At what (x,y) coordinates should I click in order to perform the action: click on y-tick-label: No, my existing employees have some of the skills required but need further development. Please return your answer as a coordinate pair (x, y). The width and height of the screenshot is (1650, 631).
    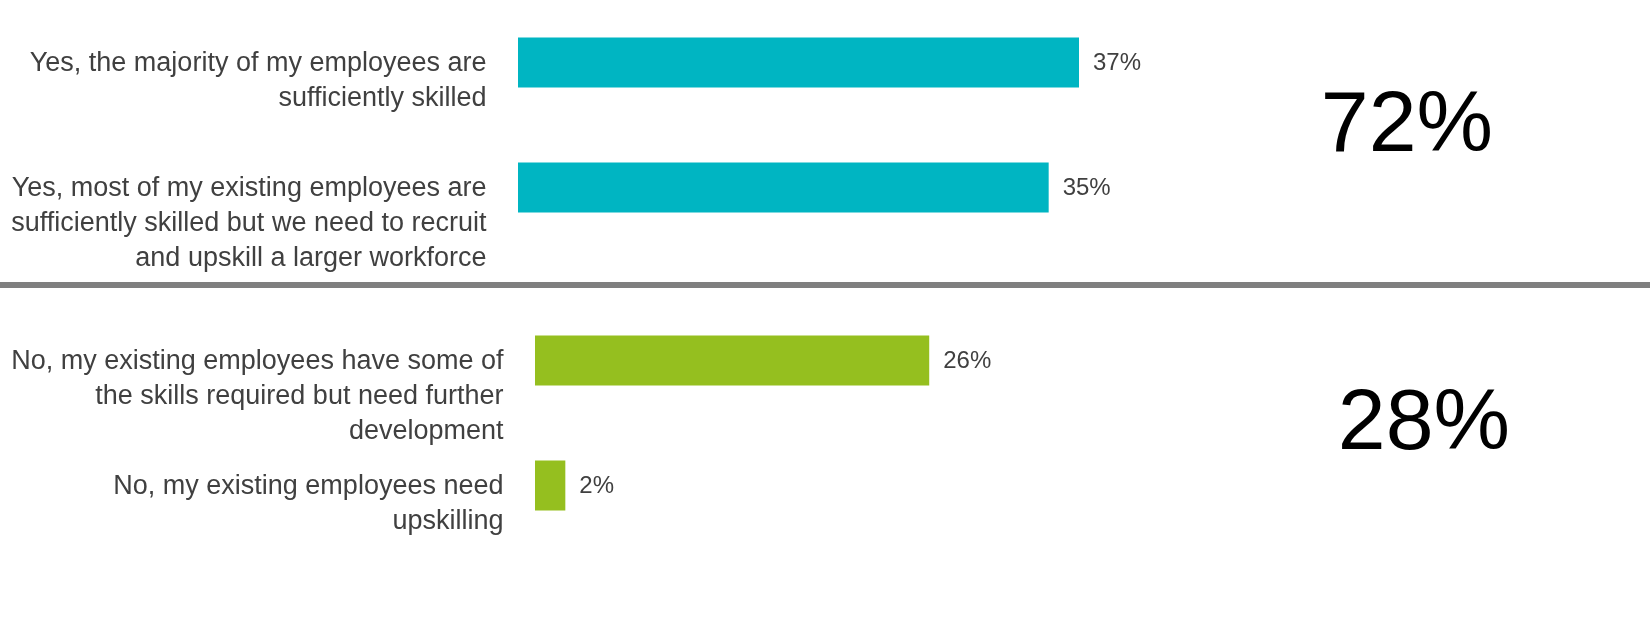
    Looking at the image, I should click on (257, 394).